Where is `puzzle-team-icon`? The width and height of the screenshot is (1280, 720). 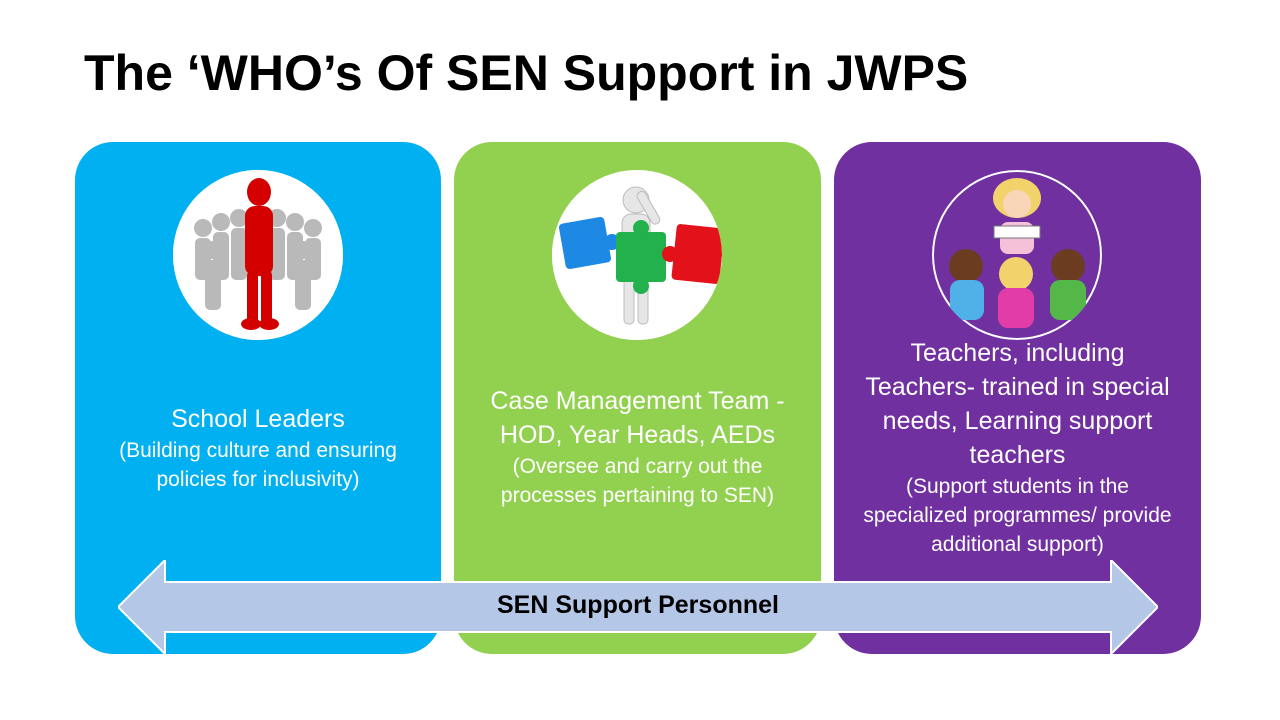 puzzle-team-icon is located at coordinates (637, 255).